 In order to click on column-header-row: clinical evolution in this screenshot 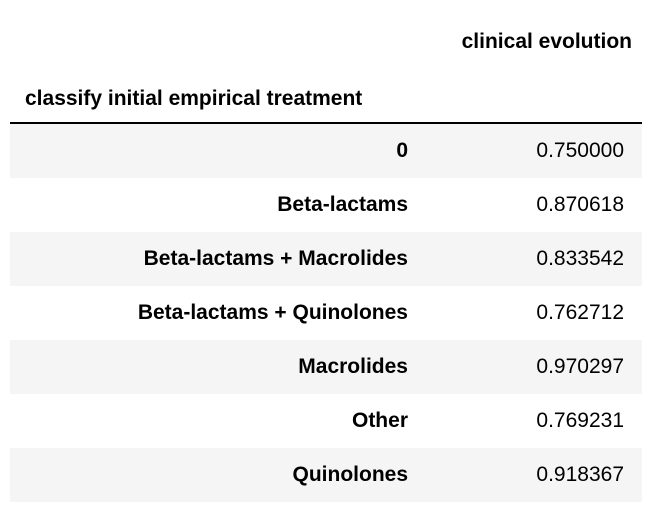, I will do `click(326, 44)`.